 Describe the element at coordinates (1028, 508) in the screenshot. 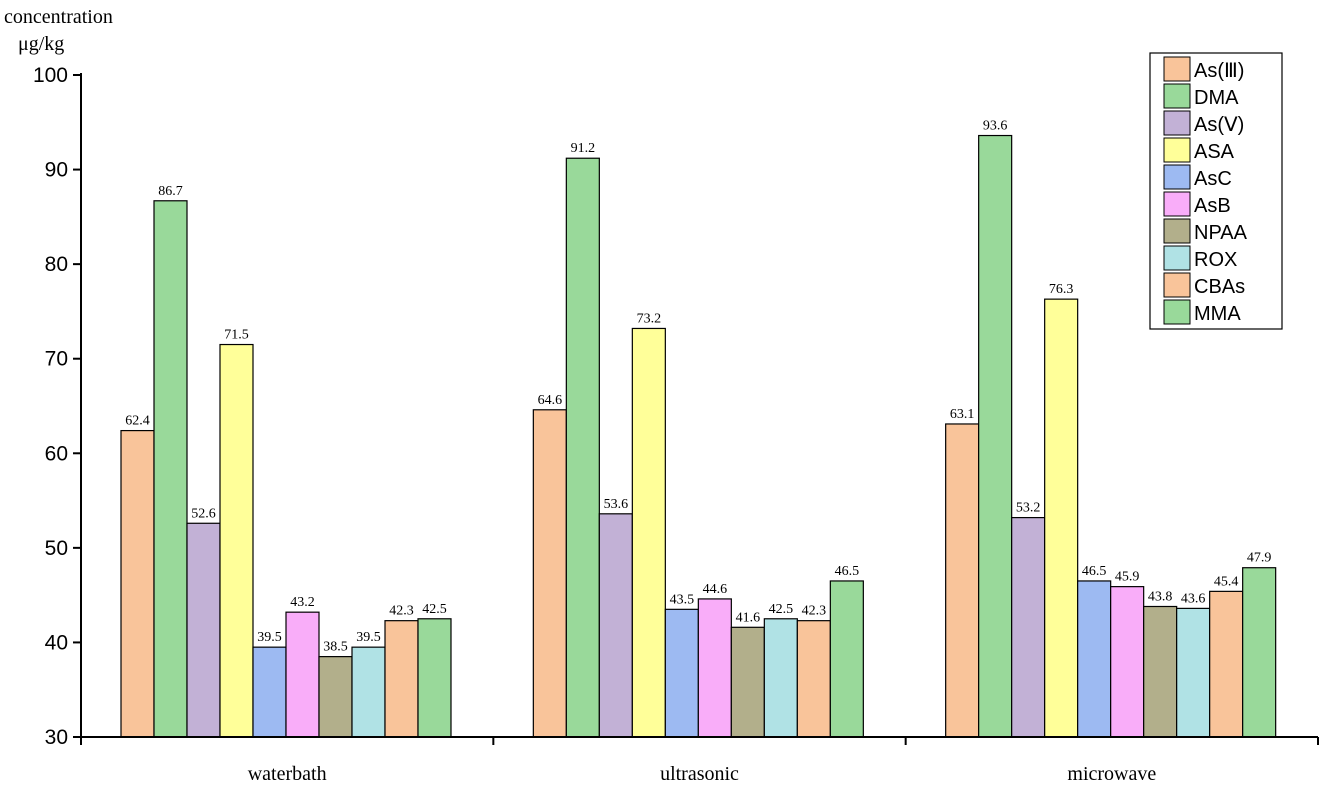

I see `data-label: 53.2` at that location.